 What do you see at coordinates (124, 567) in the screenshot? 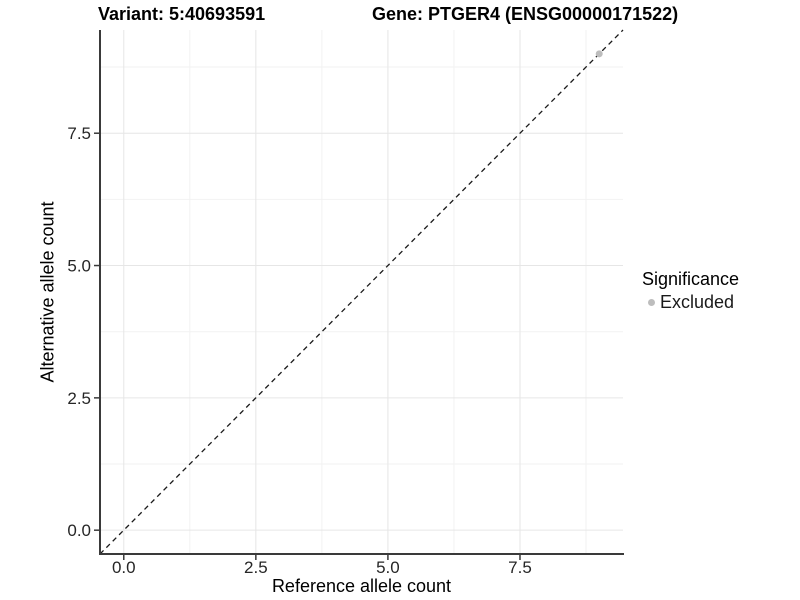
I see `x-tick-label: 0.0` at bounding box center [124, 567].